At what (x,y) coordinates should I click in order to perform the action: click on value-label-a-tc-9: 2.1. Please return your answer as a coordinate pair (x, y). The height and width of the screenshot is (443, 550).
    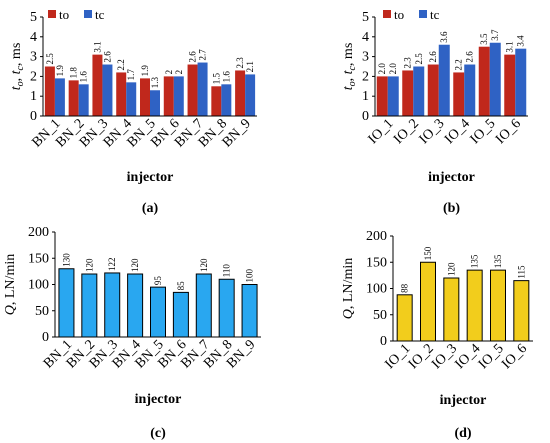
    Looking at the image, I should click on (250, 66).